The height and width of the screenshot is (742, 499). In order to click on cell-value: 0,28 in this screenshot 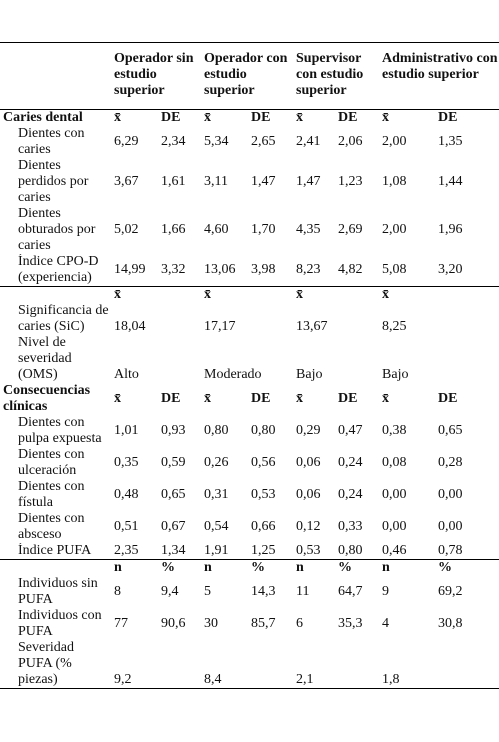, I will do `click(450, 462)`.